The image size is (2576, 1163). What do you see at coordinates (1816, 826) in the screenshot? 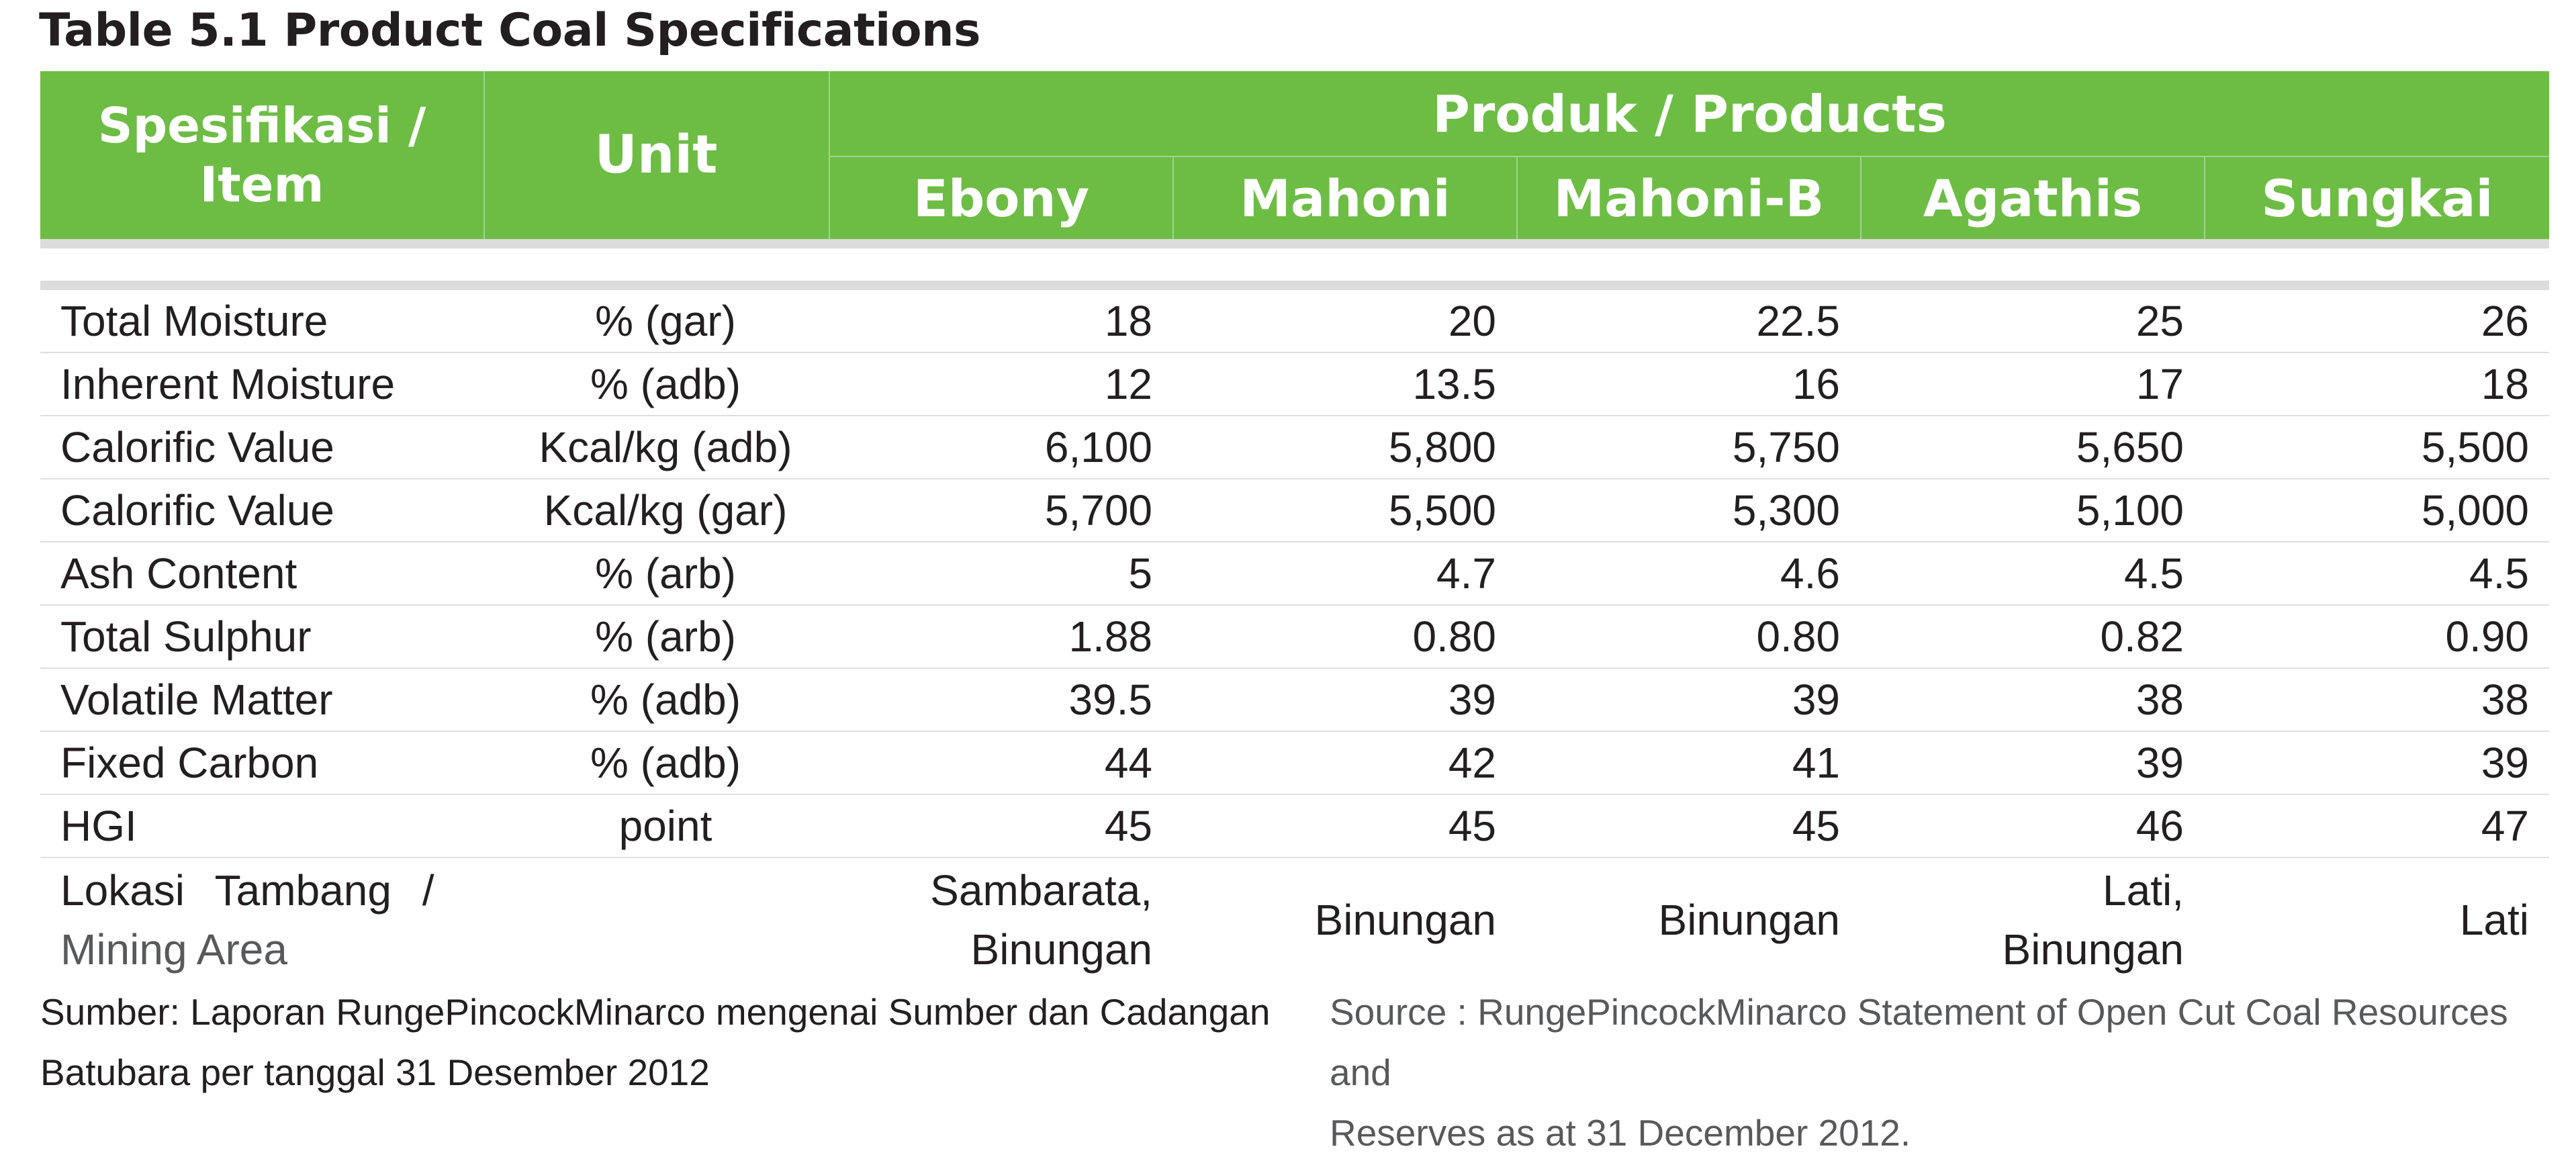
I see `value-mahoni-b: 45` at bounding box center [1816, 826].